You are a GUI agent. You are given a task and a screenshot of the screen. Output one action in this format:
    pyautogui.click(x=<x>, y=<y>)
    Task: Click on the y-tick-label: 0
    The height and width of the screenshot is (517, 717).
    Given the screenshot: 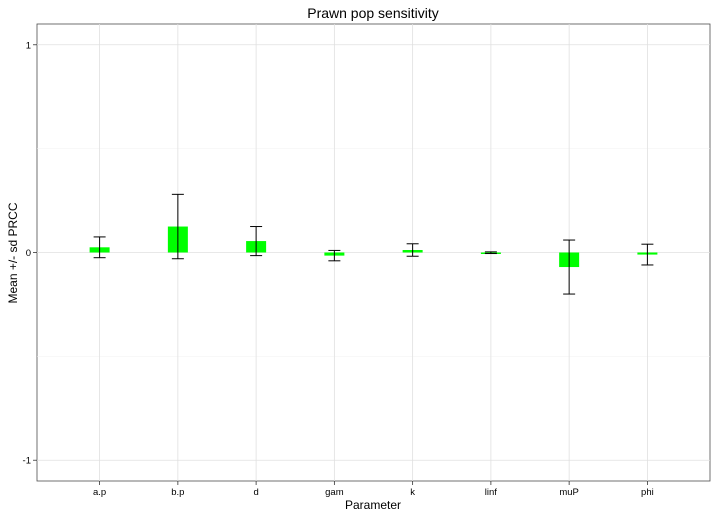 What is the action you would take?
    pyautogui.click(x=28, y=253)
    